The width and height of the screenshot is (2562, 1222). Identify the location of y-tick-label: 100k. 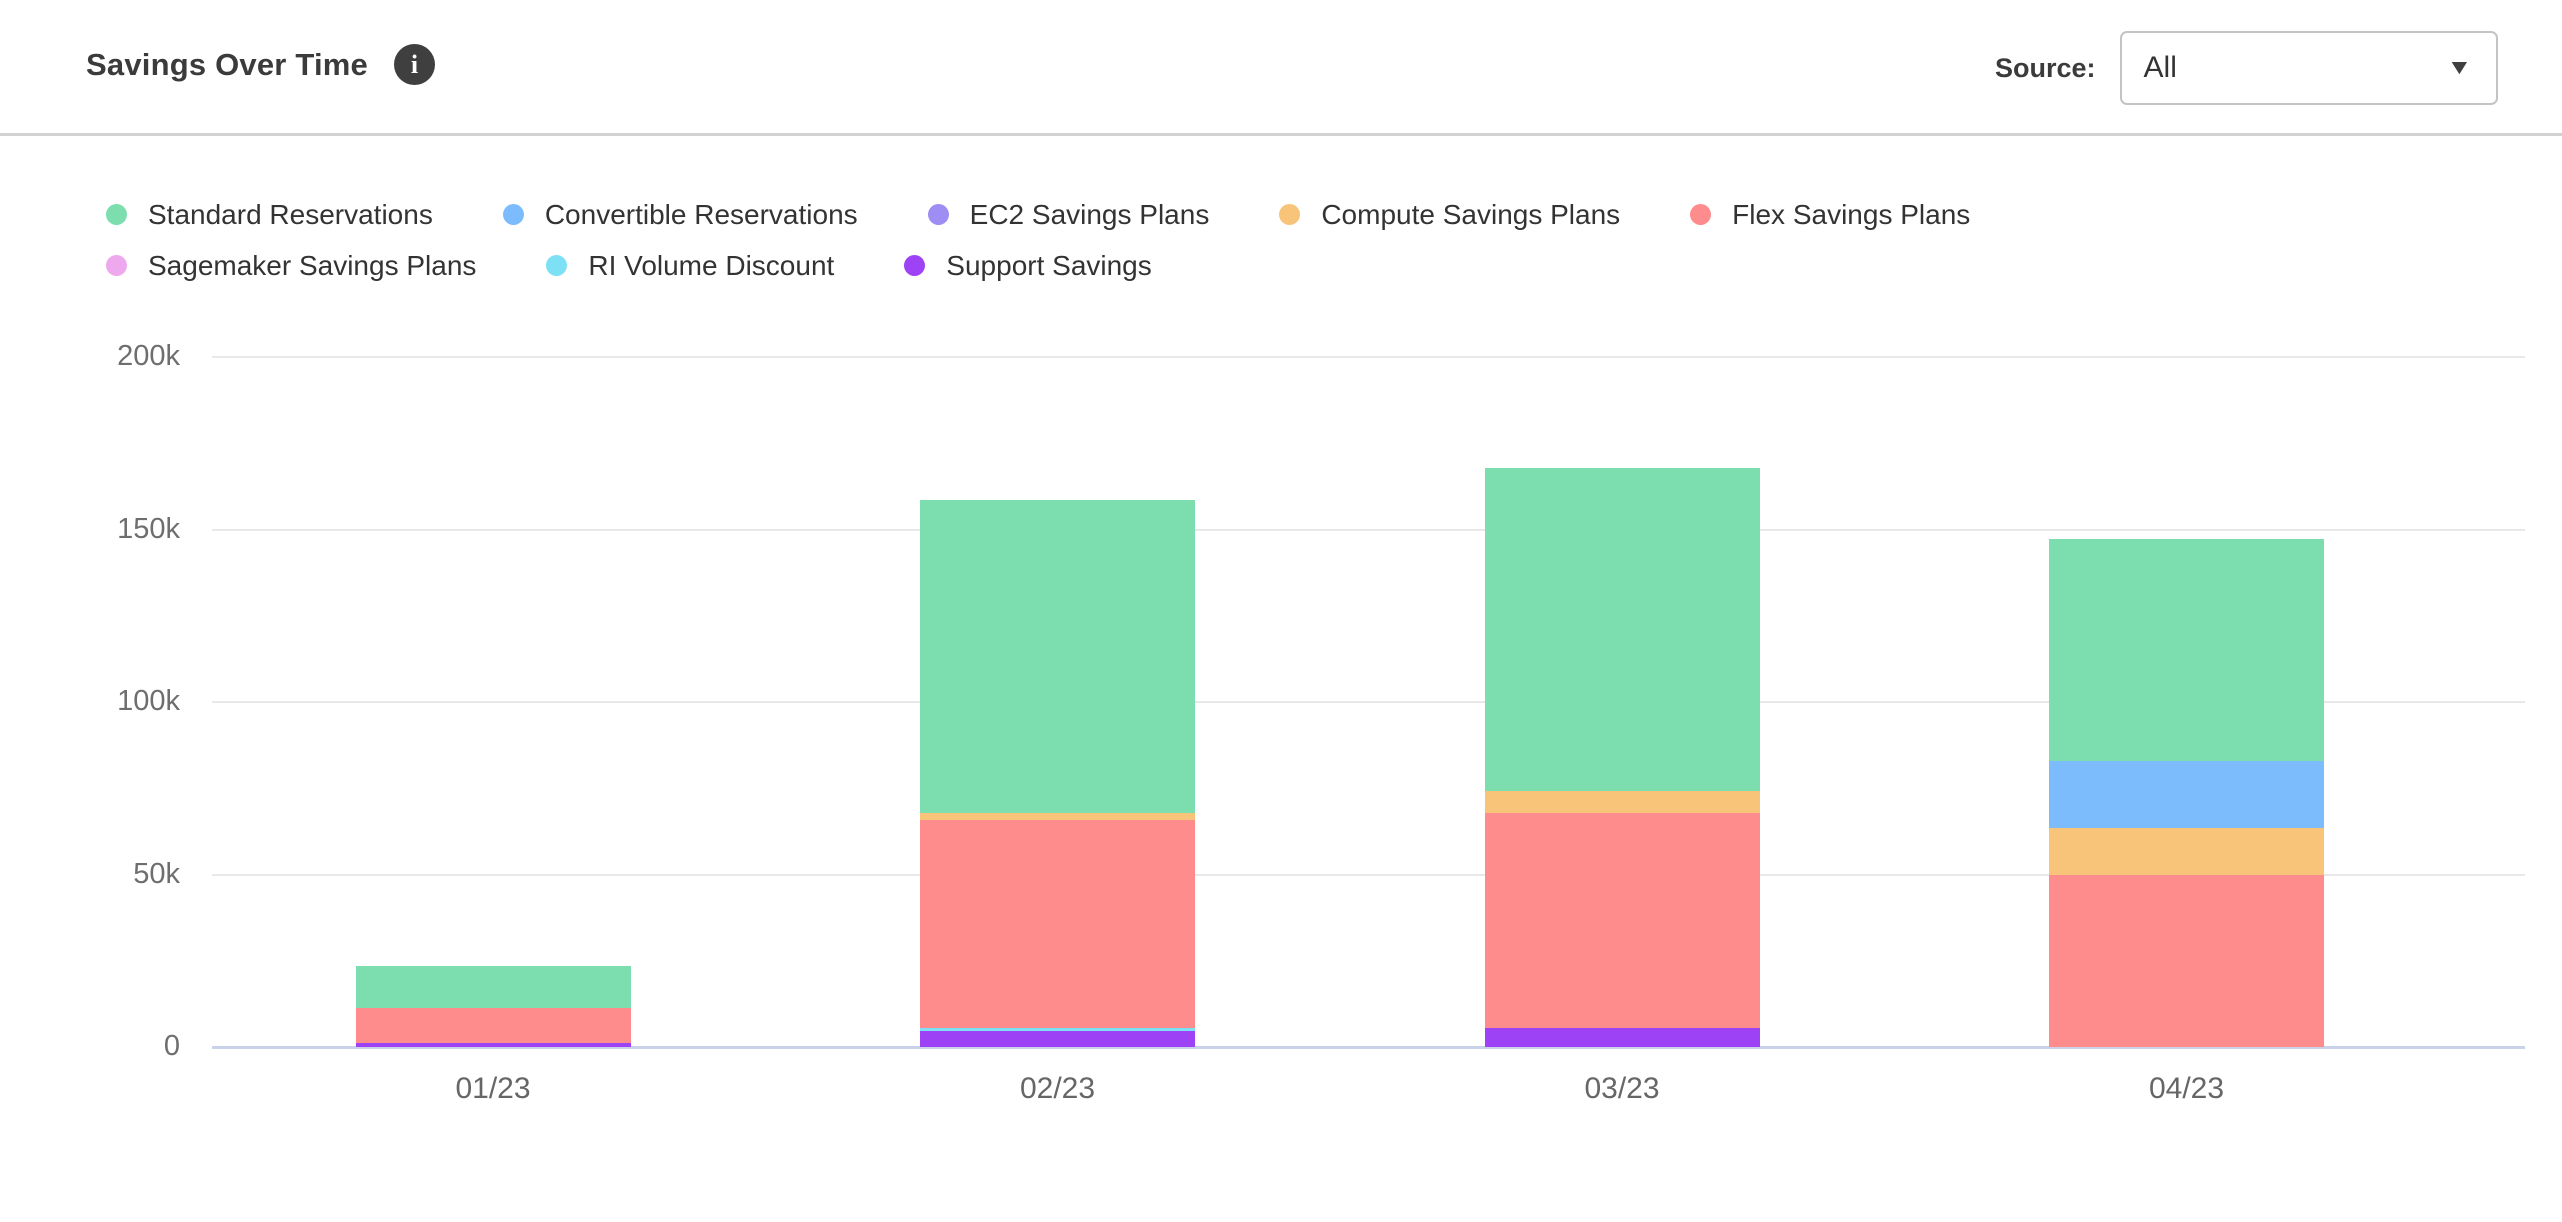
(148, 701).